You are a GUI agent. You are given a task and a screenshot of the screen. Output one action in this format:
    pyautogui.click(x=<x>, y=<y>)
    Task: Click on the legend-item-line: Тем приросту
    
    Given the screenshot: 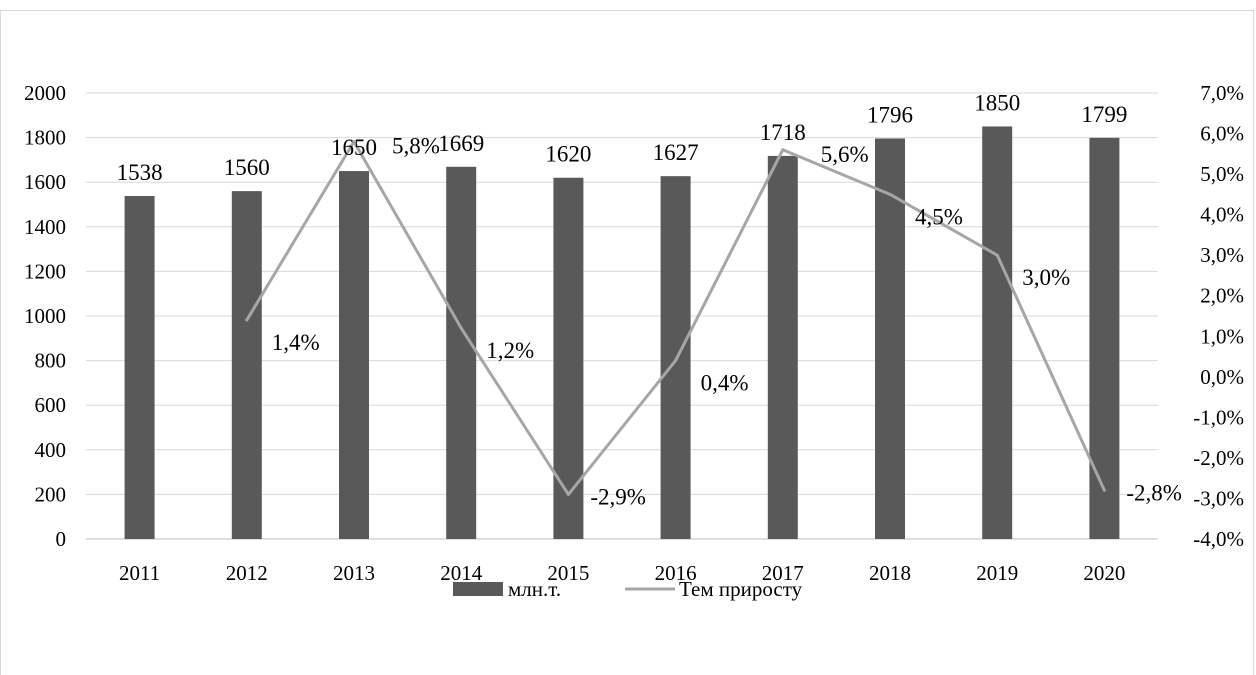 What is the action you would take?
    pyautogui.click(x=714, y=589)
    